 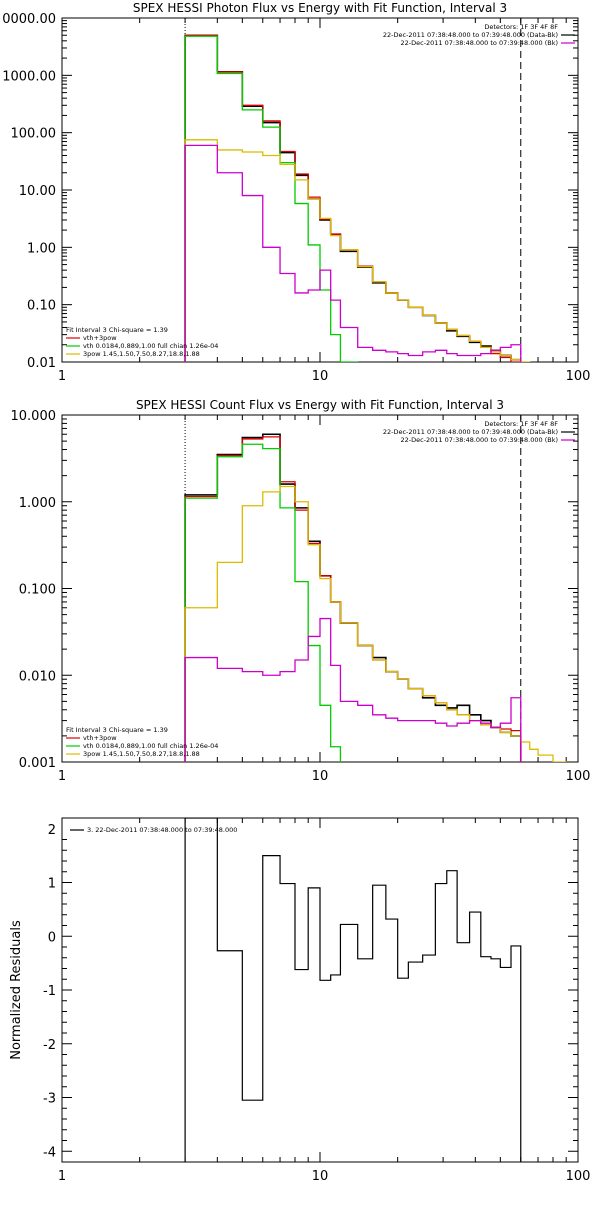 I want to click on y-tick-label: -3, so click(x=49, y=1099).